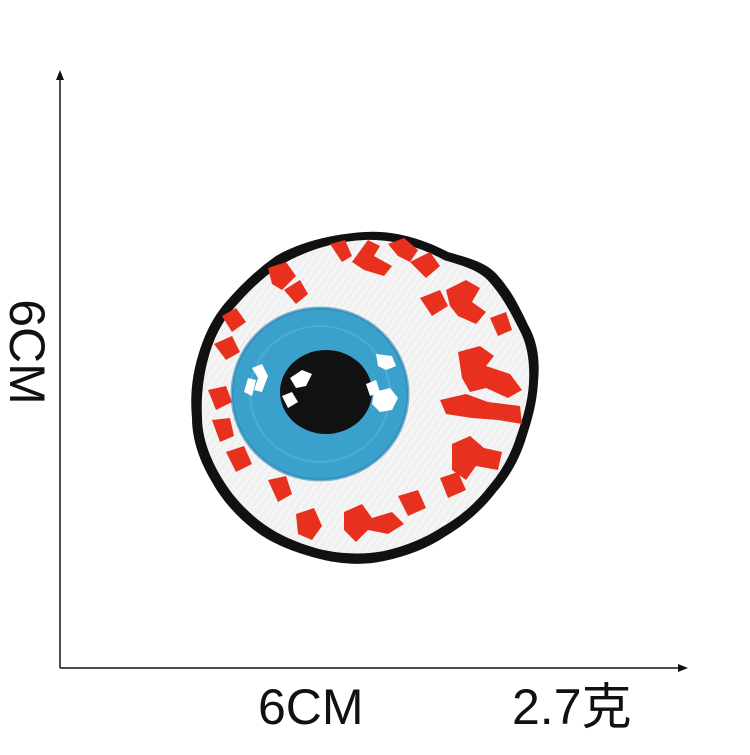 This screenshot has width=750, height=755. Describe the element at coordinates (331, 389) in the screenshot. I see `pupil-highlights` at that location.